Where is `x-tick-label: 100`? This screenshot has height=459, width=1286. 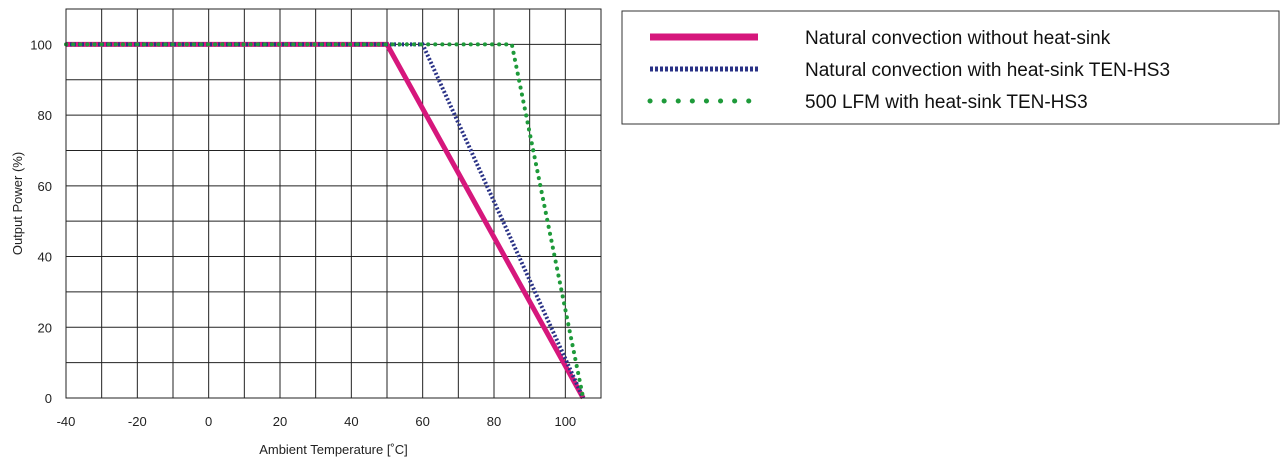 x-tick-label: 100 is located at coordinates (565, 421).